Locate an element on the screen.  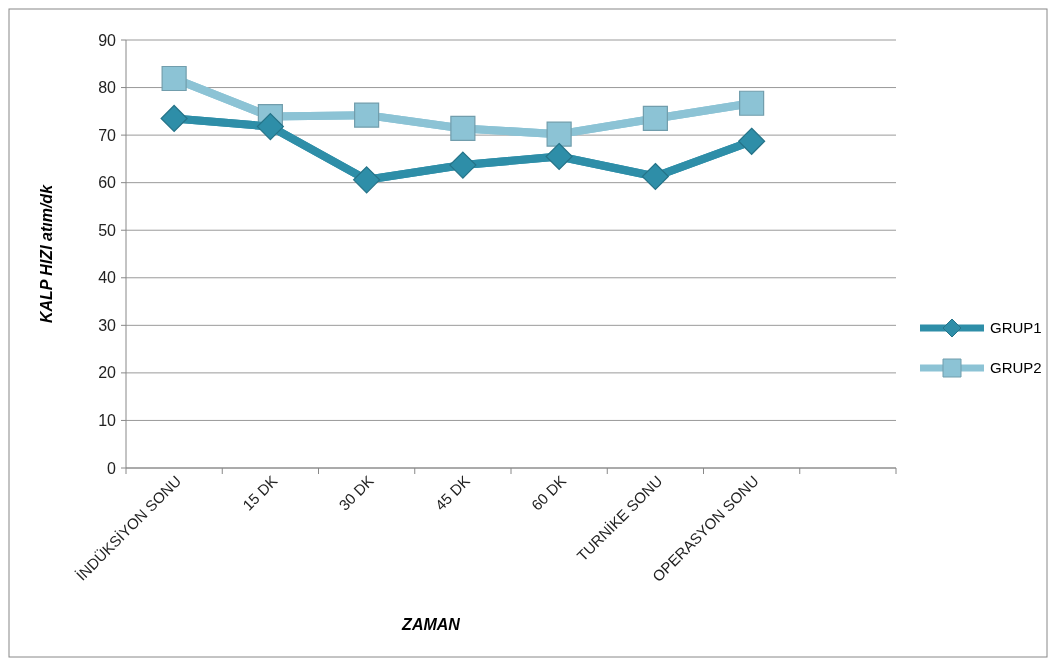
y-tick-label: 80 is located at coordinates (107, 88).